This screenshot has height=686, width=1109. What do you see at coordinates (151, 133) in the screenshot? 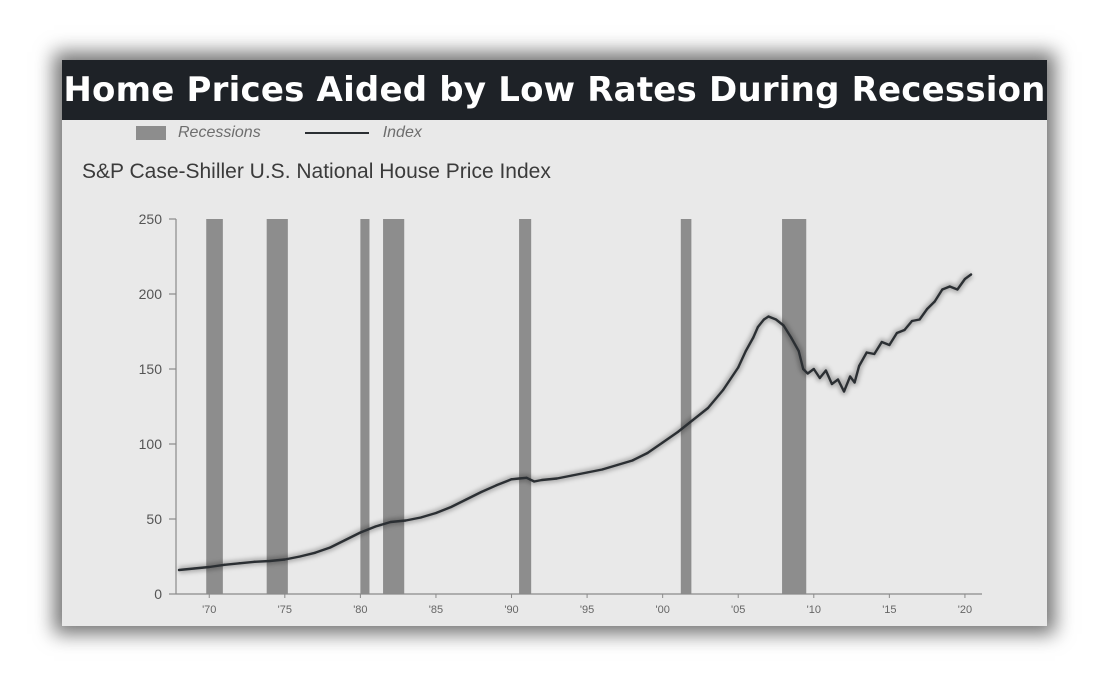
I see `recession-swatch-icon` at bounding box center [151, 133].